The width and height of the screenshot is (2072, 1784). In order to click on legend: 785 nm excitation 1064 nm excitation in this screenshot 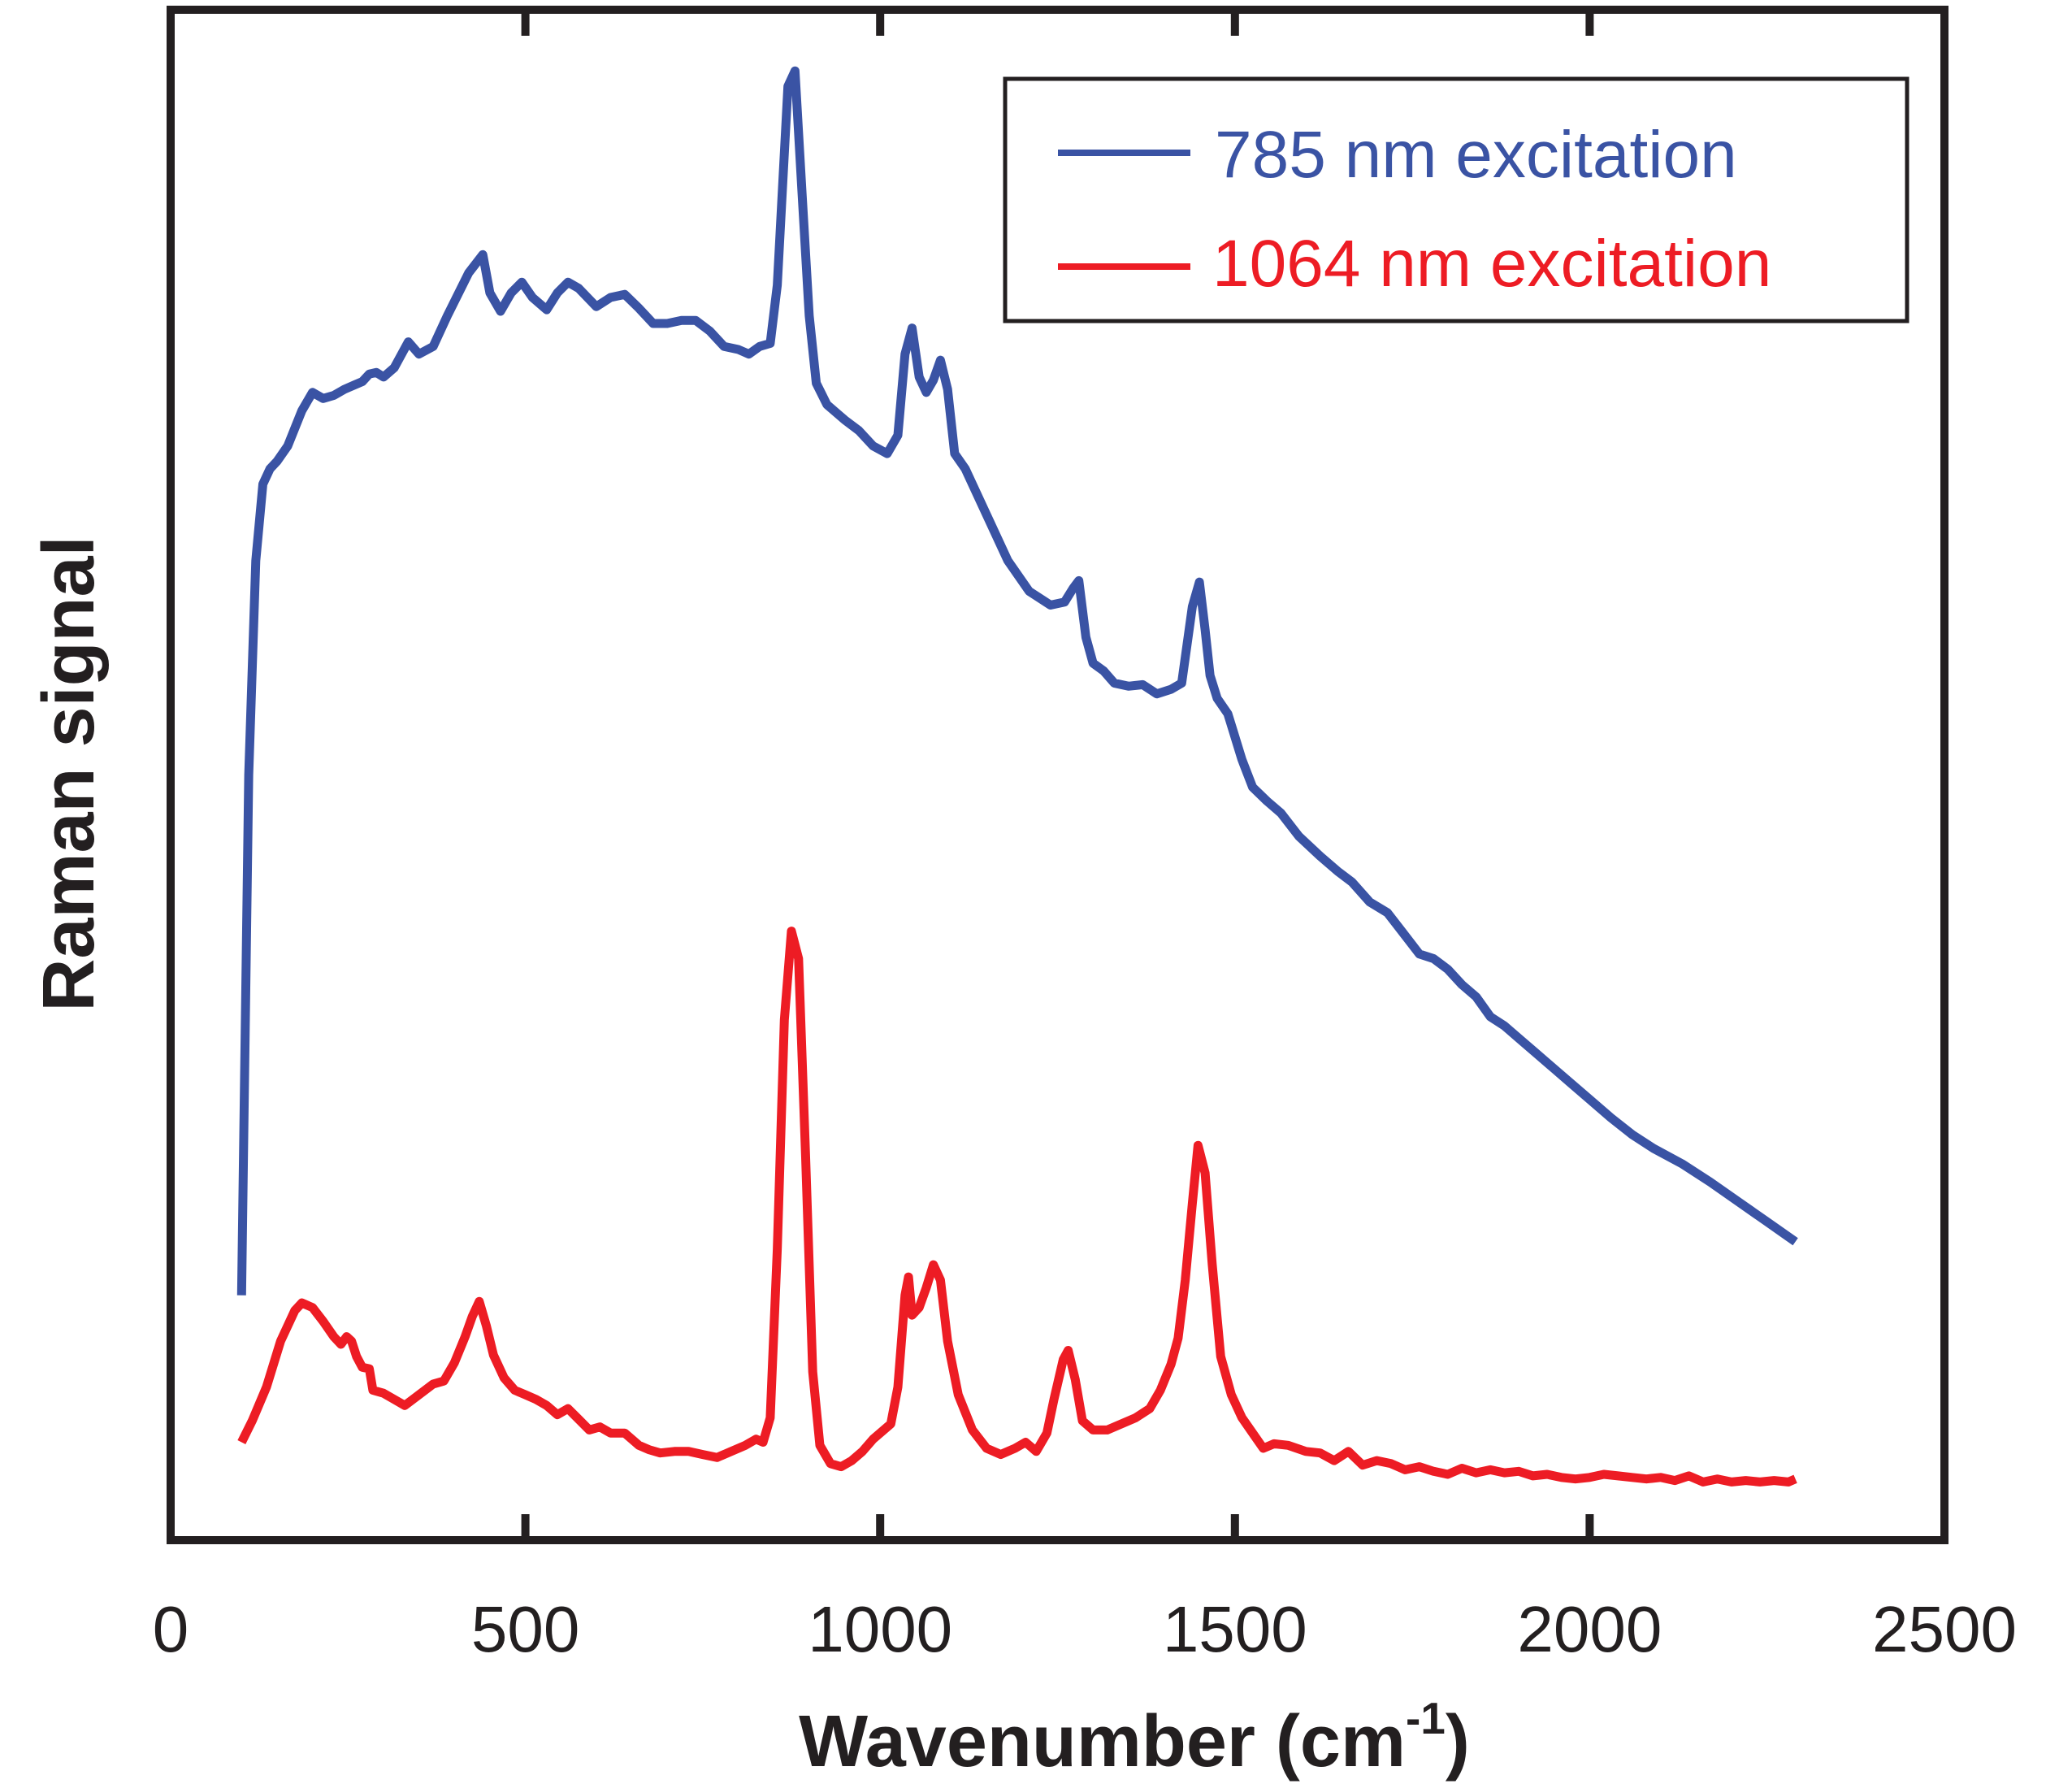, I will do `click(1456, 199)`.